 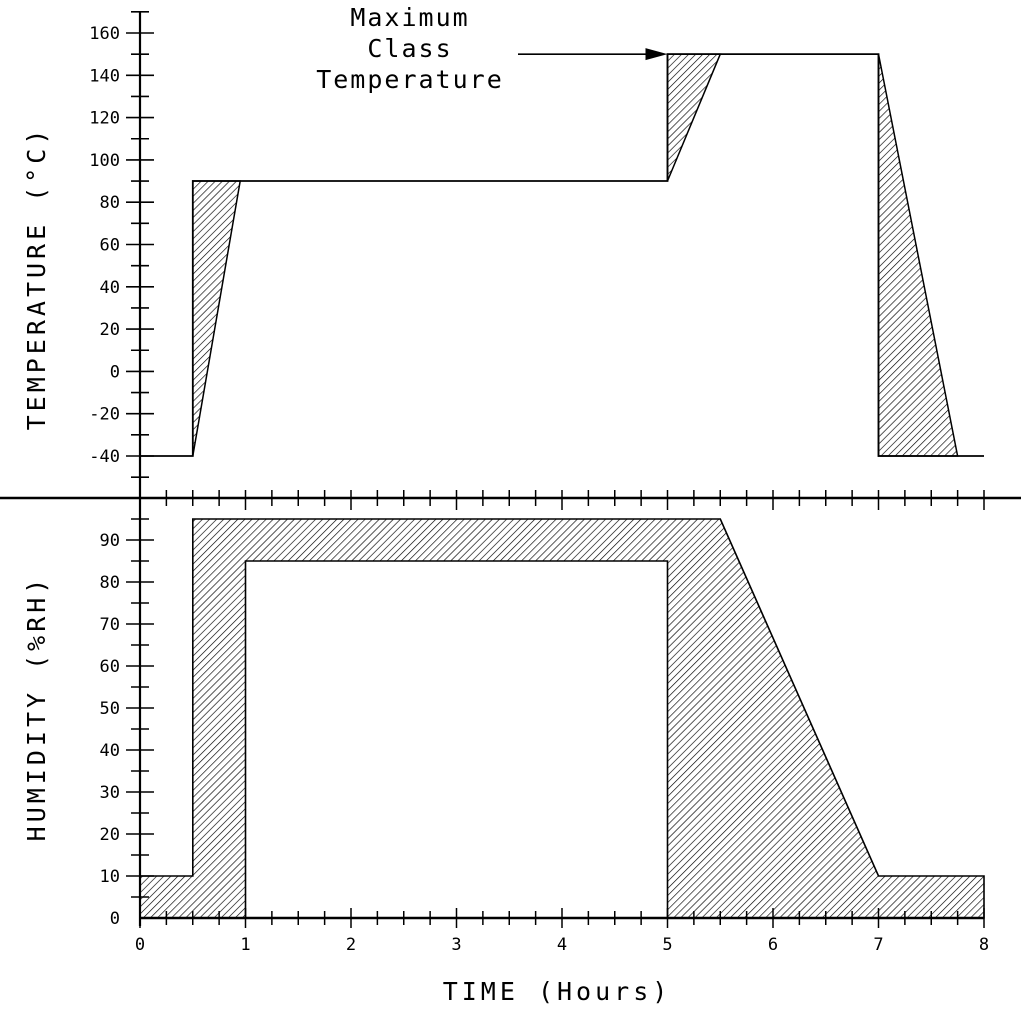 What do you see at coordinates (110, 288) in the screenshot?
I see `temperature-tick-label: 40` at bounding box center [110, 288].